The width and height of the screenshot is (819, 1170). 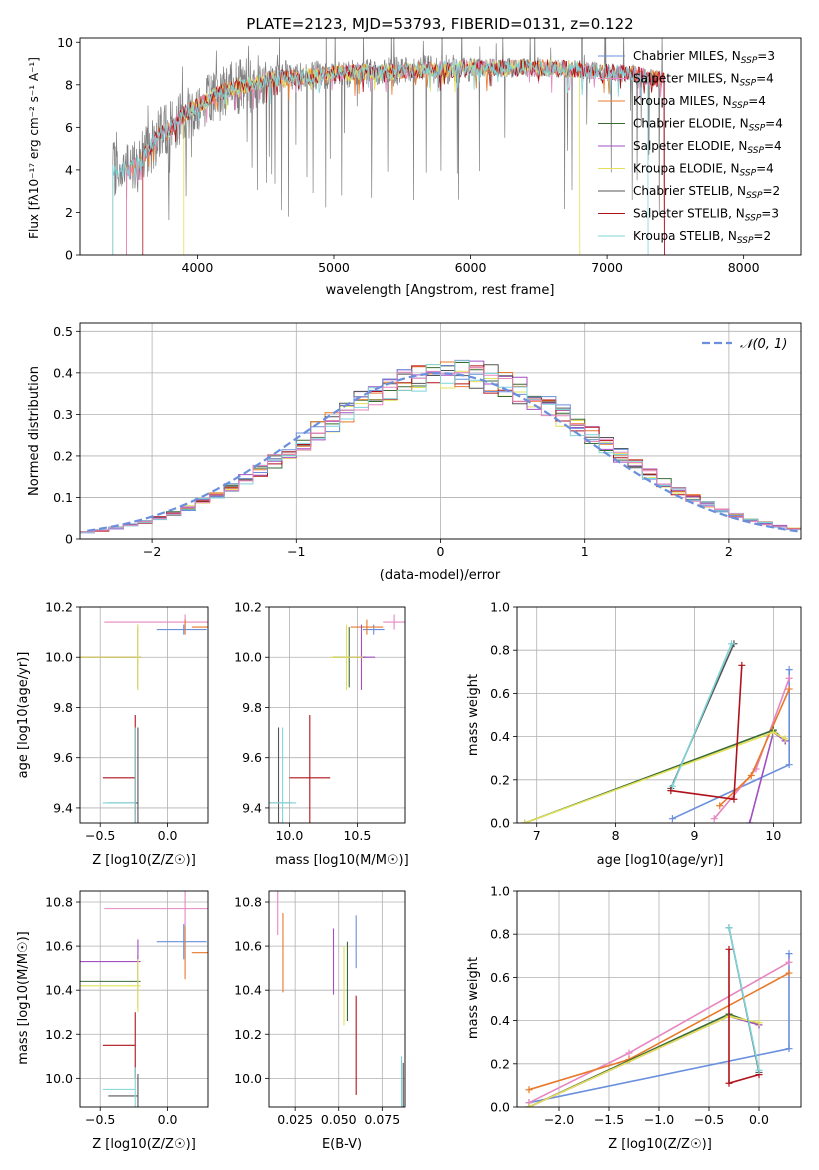 I want to click on x-tick-label: 0, so click(x=441, y=551).